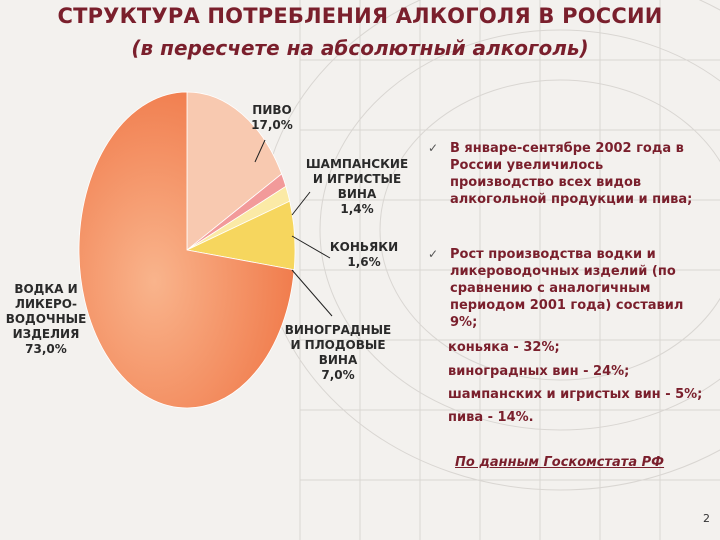  Describe the element at coordinates (357, 186) in the screenshot. I see `slice-label-shampanskie: ШАМПАНСКИЕ И ИГРИСТЫЕ ВИНА 1,4%` at that location.